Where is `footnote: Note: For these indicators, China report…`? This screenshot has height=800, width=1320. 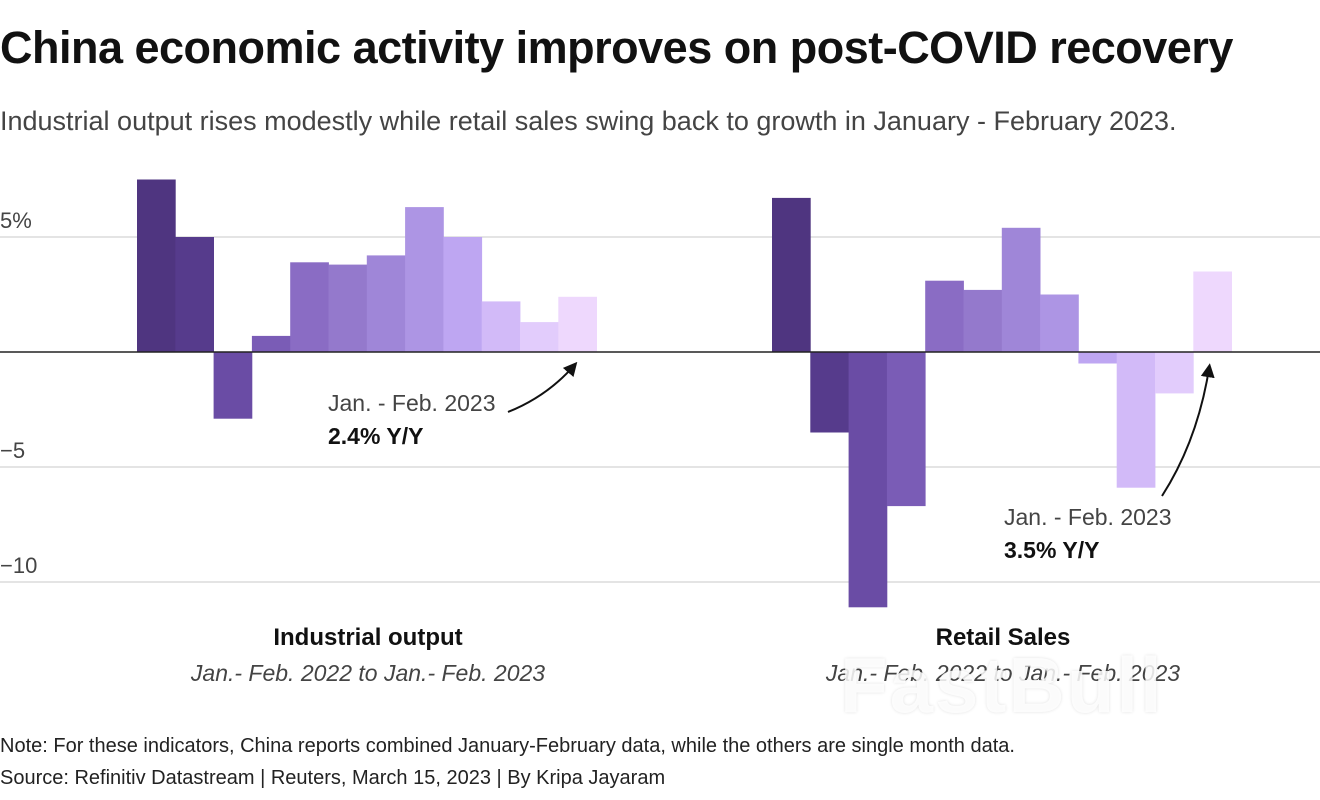
footnote: Note: For these indicators, China report… is located at coordinates (507, 746).